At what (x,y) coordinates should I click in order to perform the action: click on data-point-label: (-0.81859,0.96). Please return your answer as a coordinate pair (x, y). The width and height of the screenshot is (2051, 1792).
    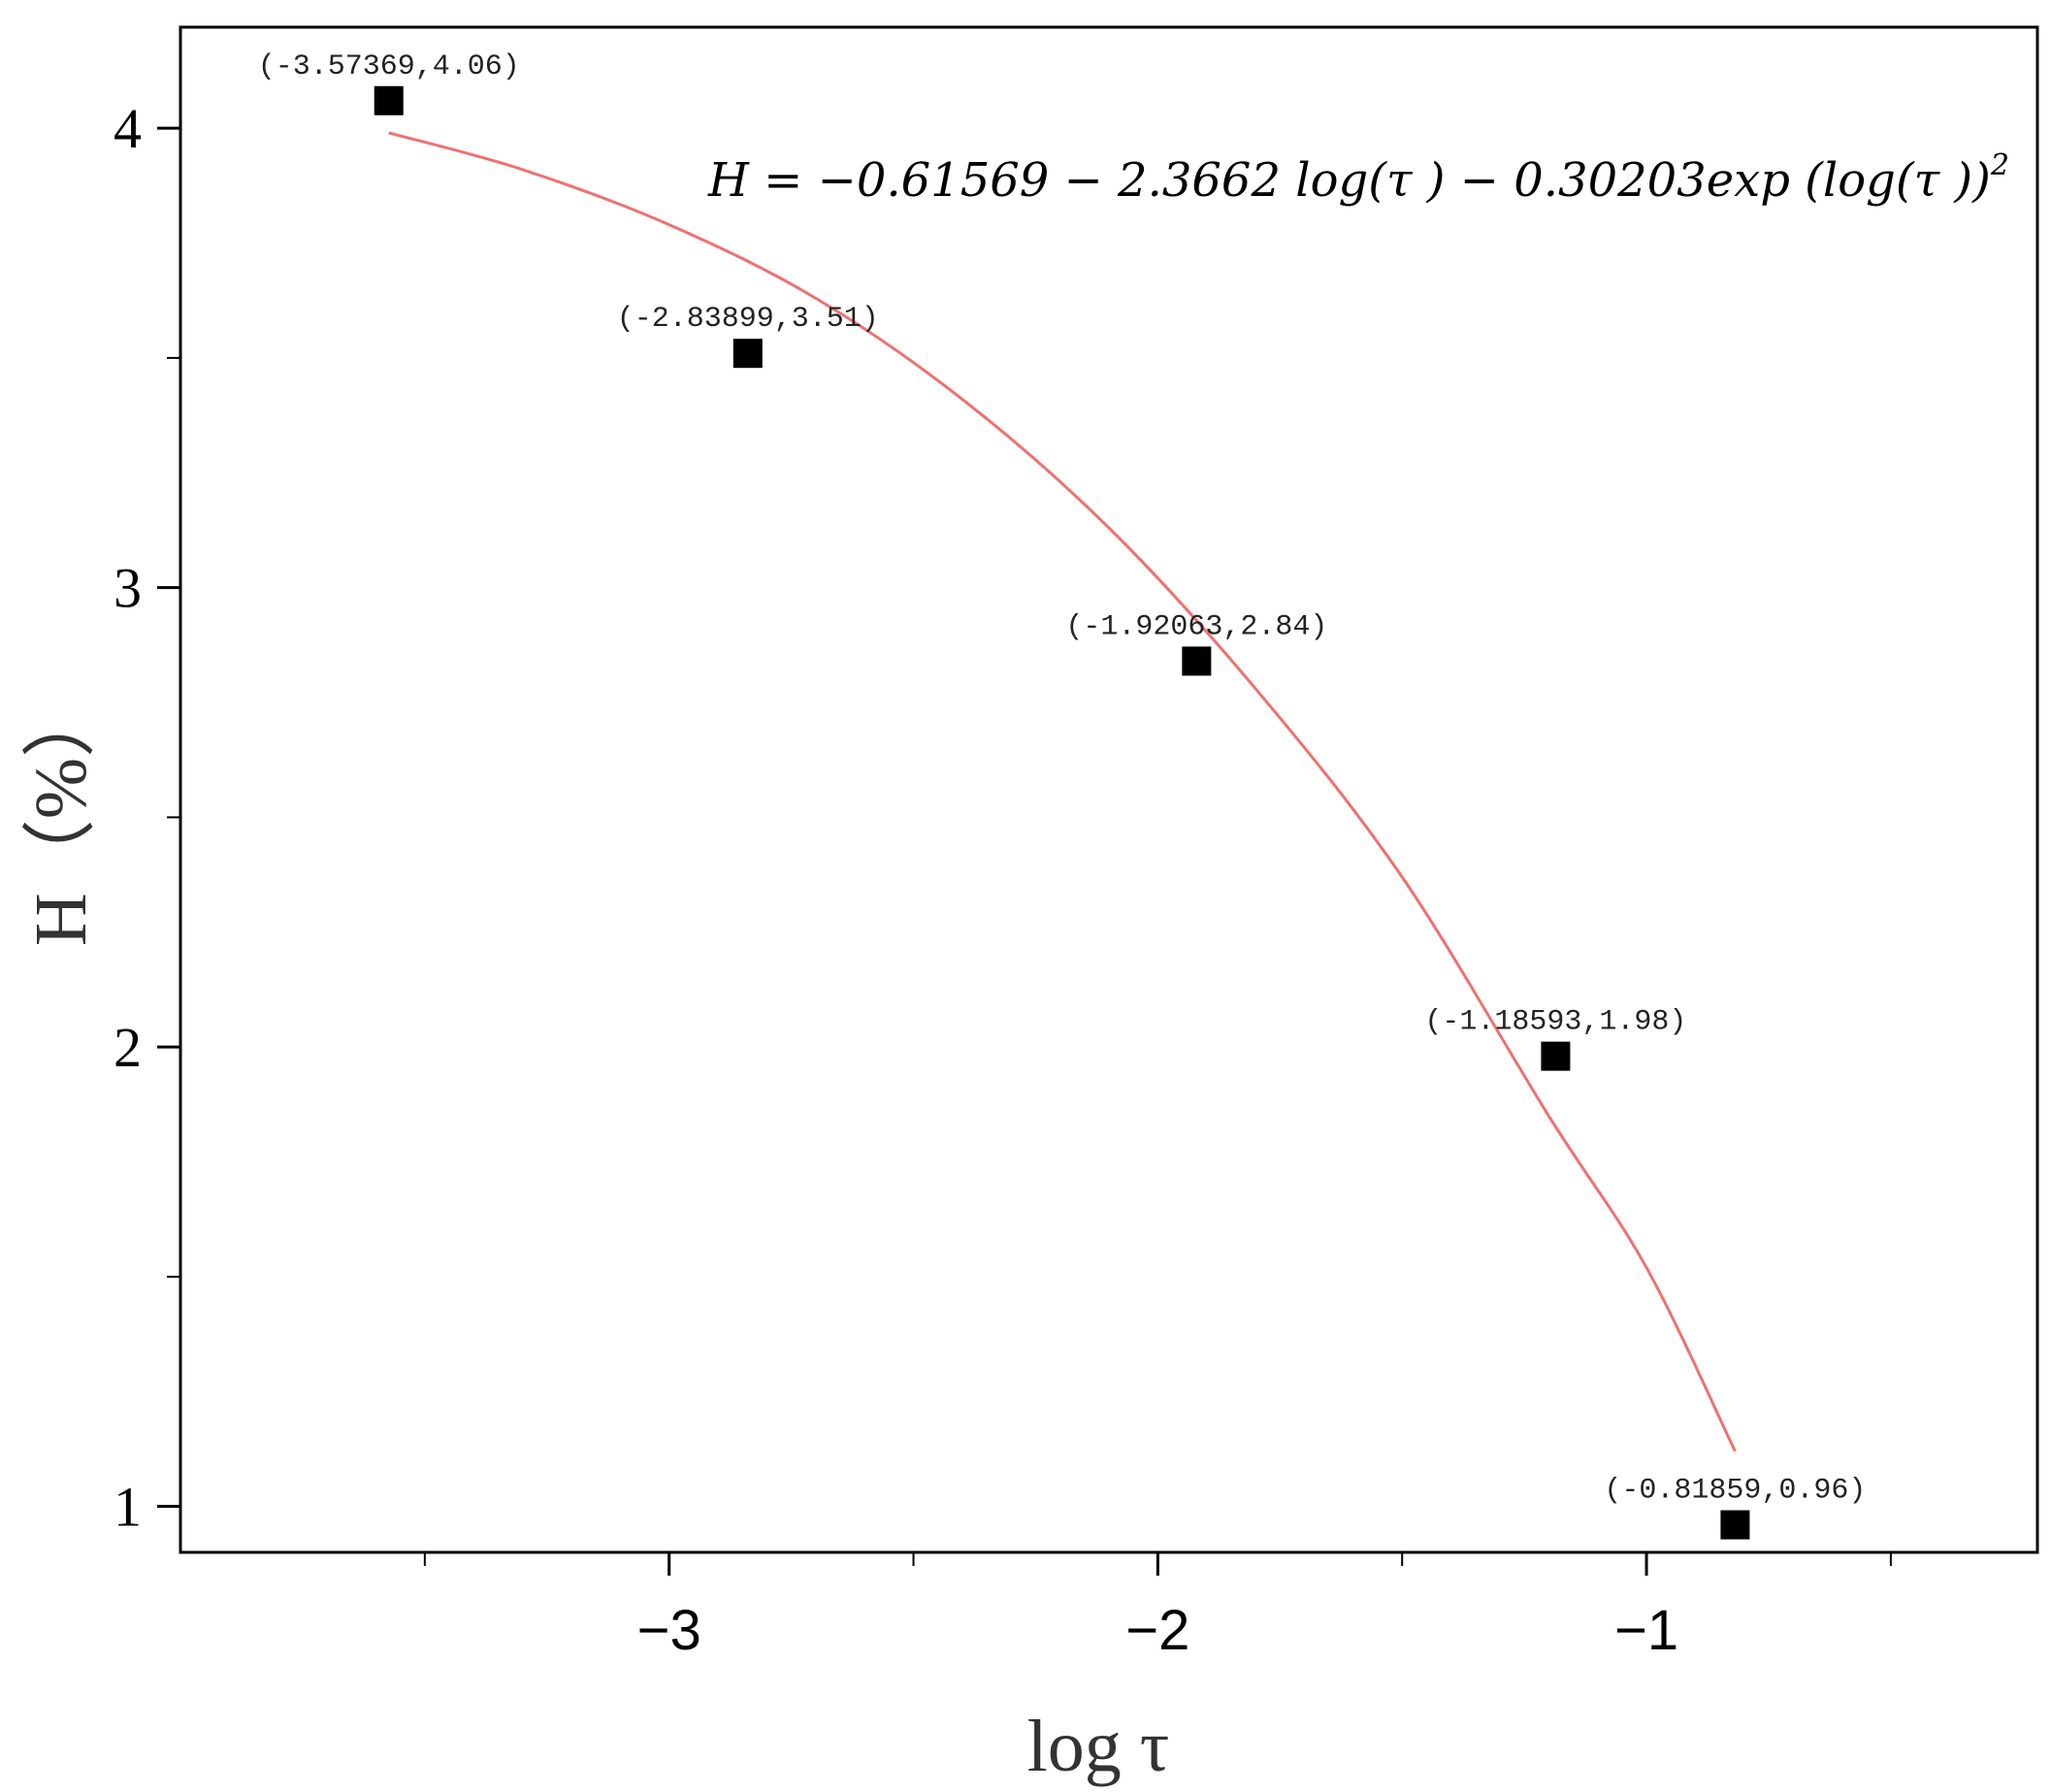
    Looking at the image, I should click on (1735, 1491).